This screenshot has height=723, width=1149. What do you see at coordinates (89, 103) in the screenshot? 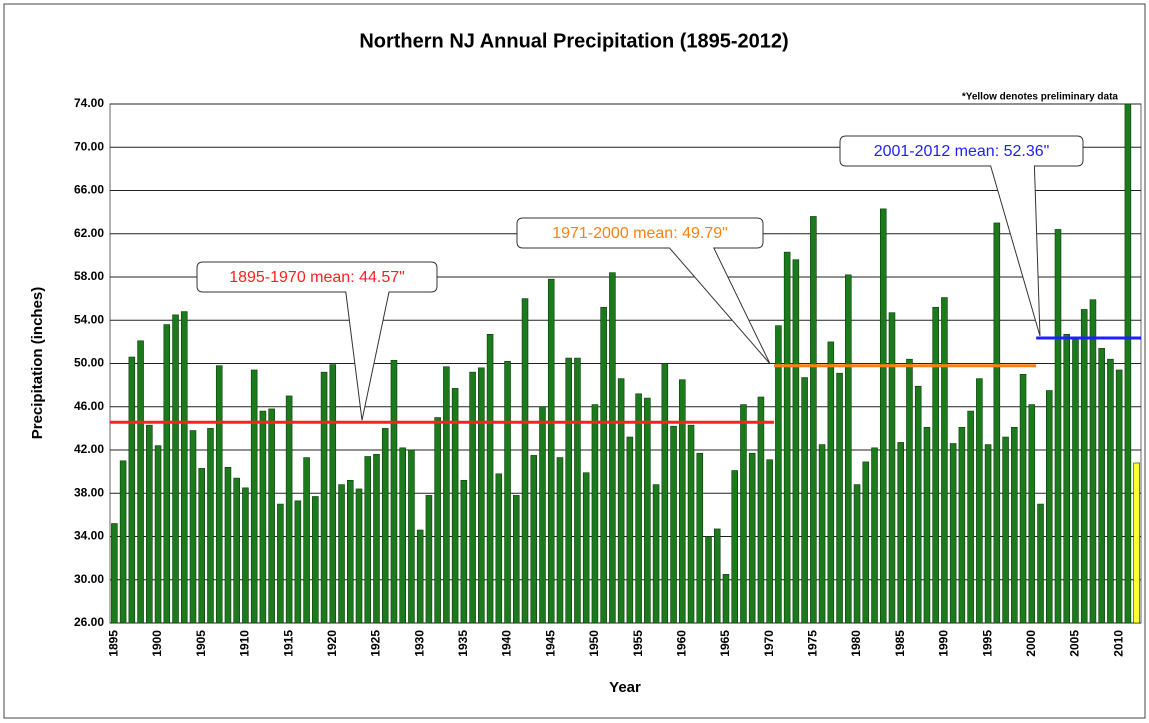
I see `y-tick-label: 74.00` at bounding box center [89, 103].